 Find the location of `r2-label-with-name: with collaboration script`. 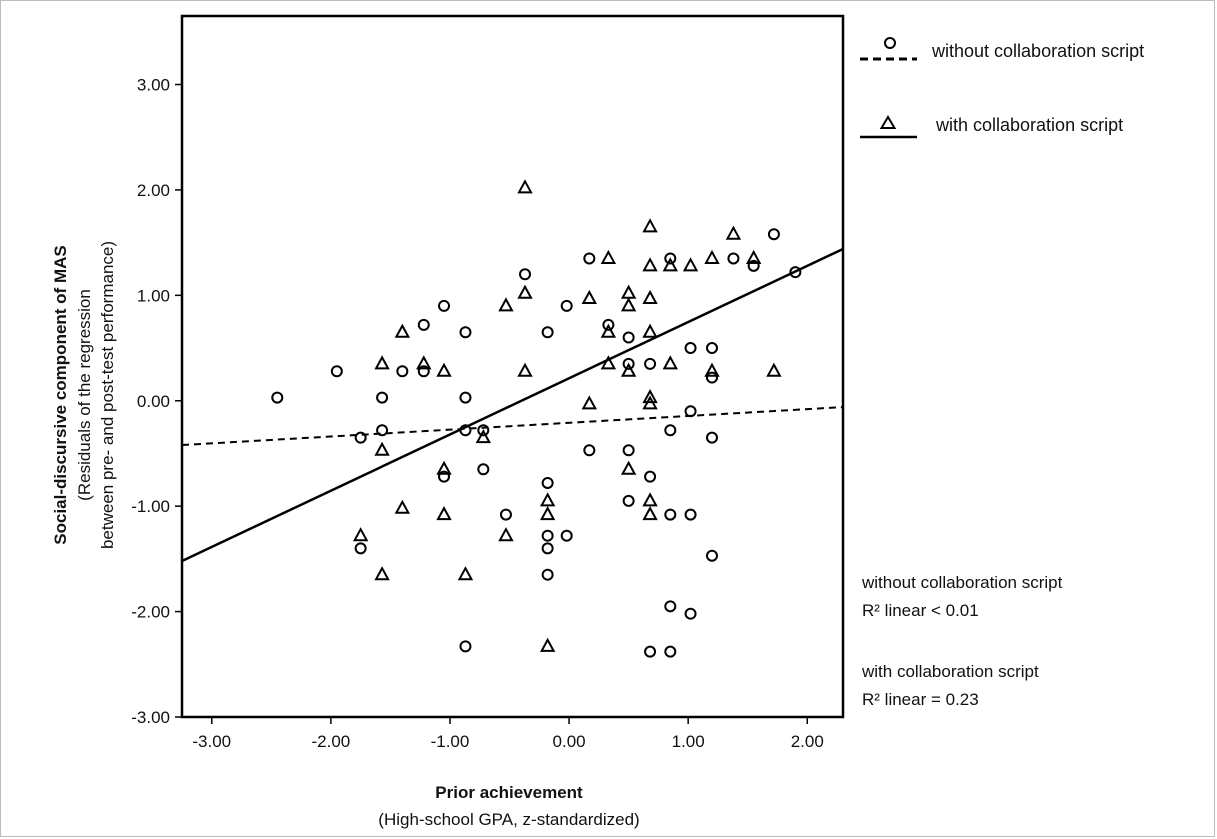

r2-label-with-name: with collaboration script is located at coordinates (950, 671).